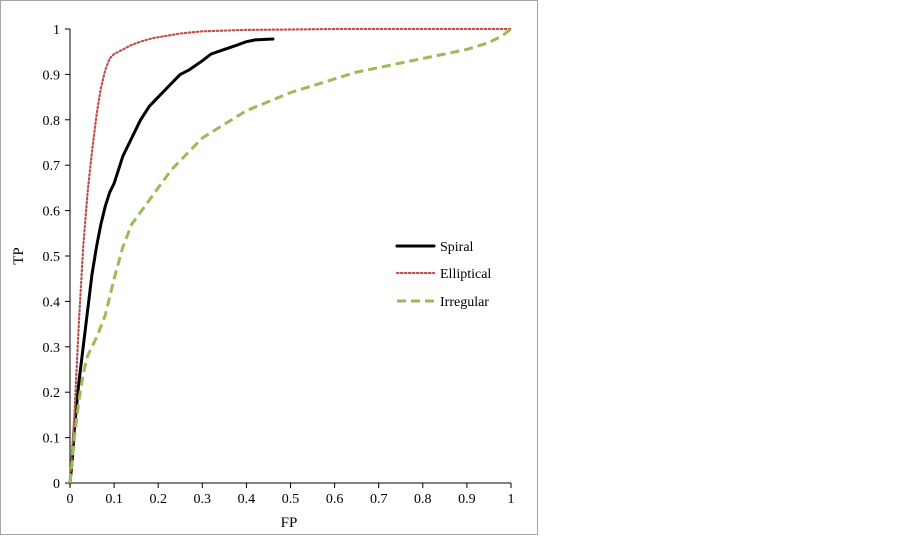  Describe the element at coordinates (70, 499) in the screenshot. I see `x-tick-label: 0` at that location.